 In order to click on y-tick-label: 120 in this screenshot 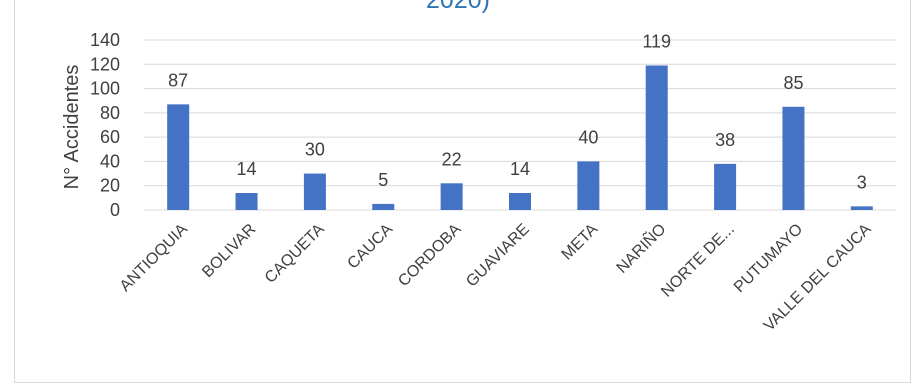, I will do `click(105, 64)`.